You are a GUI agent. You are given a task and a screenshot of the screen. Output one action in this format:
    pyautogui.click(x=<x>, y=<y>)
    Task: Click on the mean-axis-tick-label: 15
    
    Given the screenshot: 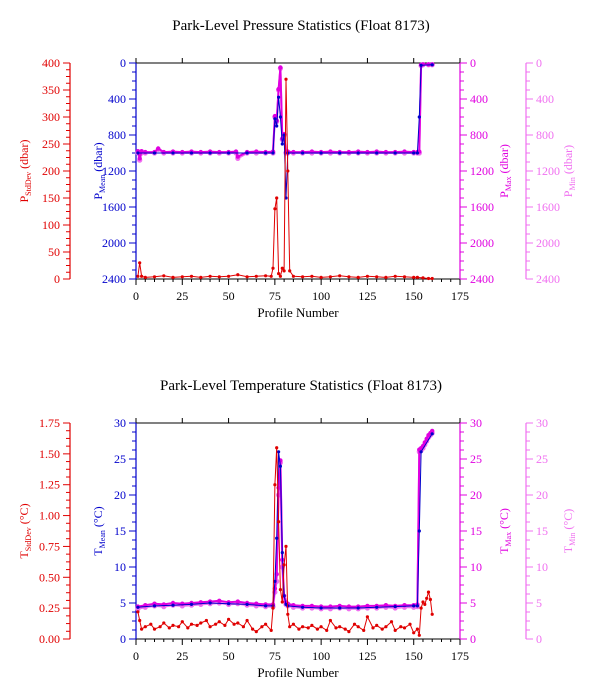 What is the action you would take?
    pyautogui.click(x=120, y=531)
    